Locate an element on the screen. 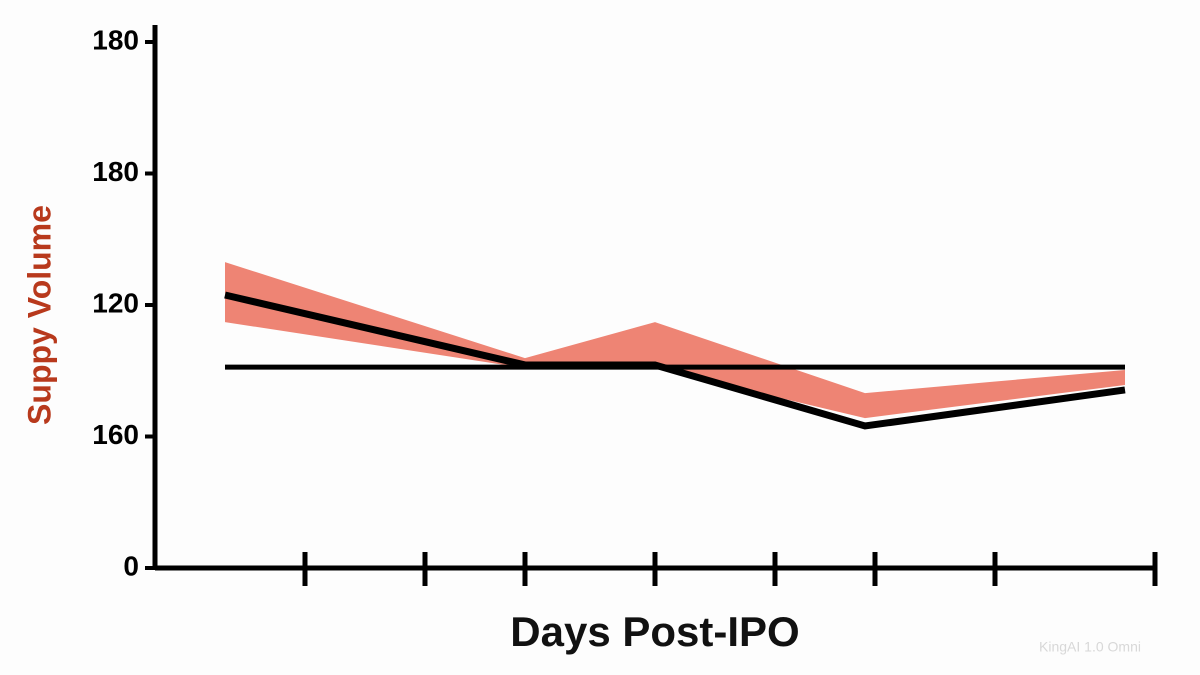 The width and height of the screenshot is (1200, 675). y-axis-label: Suppy Volume is located at coordinates (39, 315).